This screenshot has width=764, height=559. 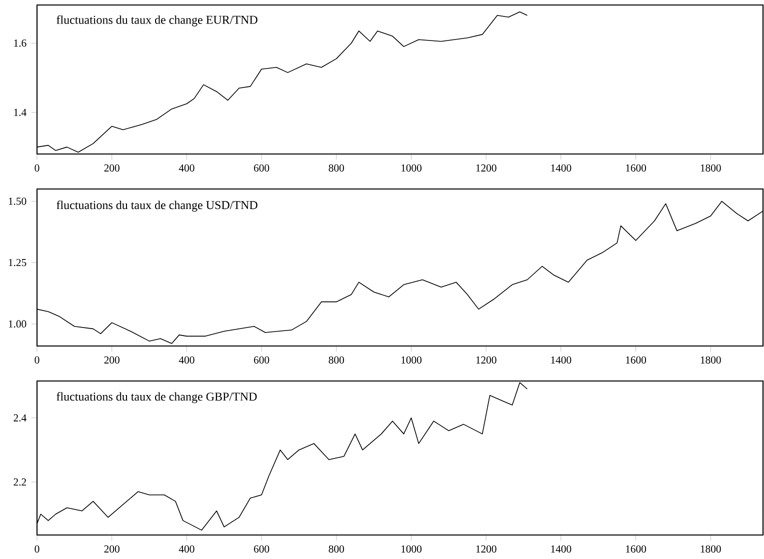 What do you see at coordinates (17, 201) in the screenshot?
I see `y-tick-label: 1.50` at bounding box center [17, 201].